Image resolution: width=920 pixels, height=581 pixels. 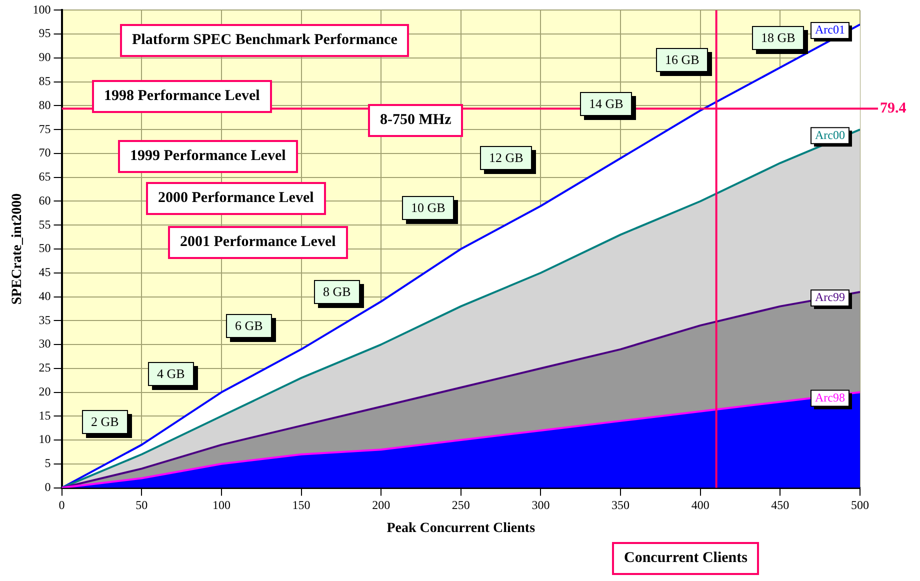 What do you see at coordinates (182, 96) in the screenshot?
I see `annotation: 1998 Performance Level` at bounding box center [182, 96].